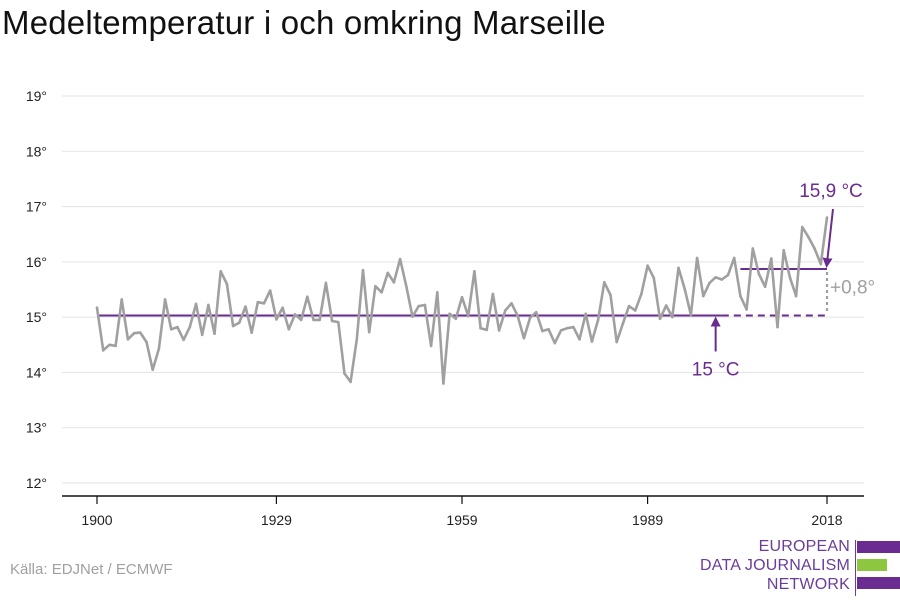  Describe the element at coordinates (855, 568) in the screenshot. I see `logo-divider` at that location.